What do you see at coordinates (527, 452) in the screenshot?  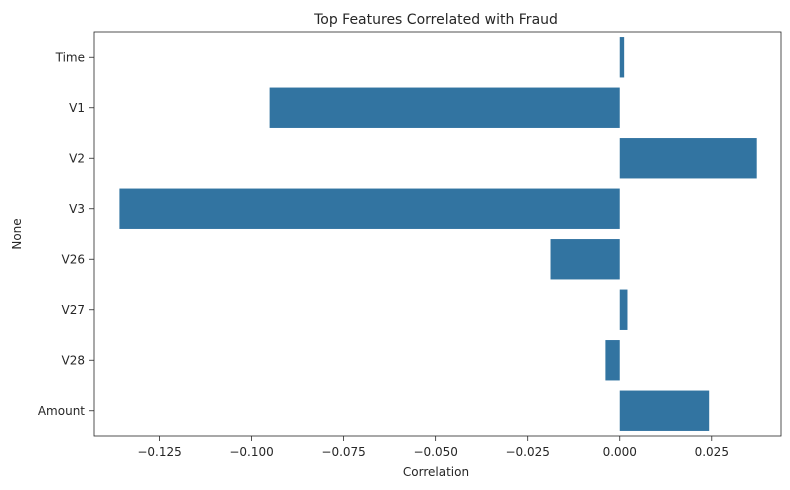 I see `x-tick-label: −0.025` at bounding box center [527, 452].